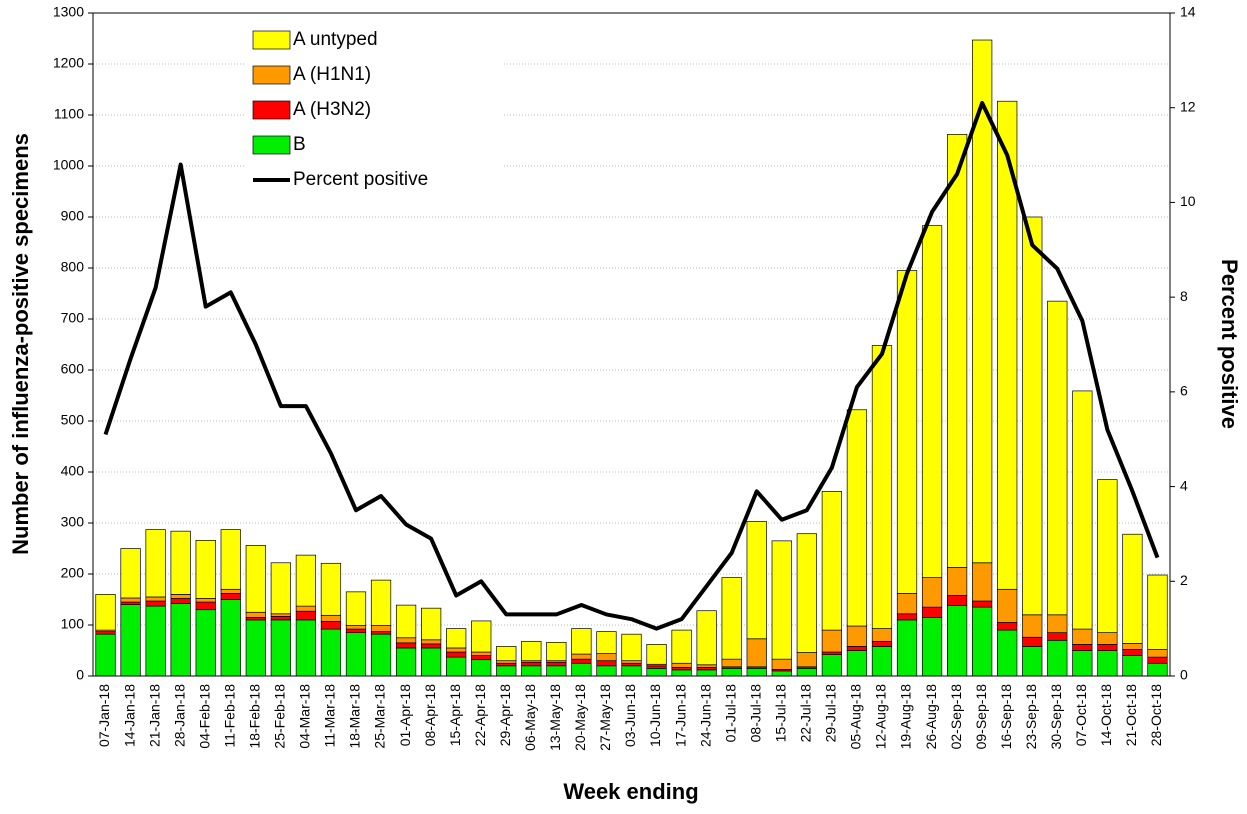 The width and height of the screenshot is (1247, 814). I want to click on x-tick-label: 13-May-18, so click(555, 717).